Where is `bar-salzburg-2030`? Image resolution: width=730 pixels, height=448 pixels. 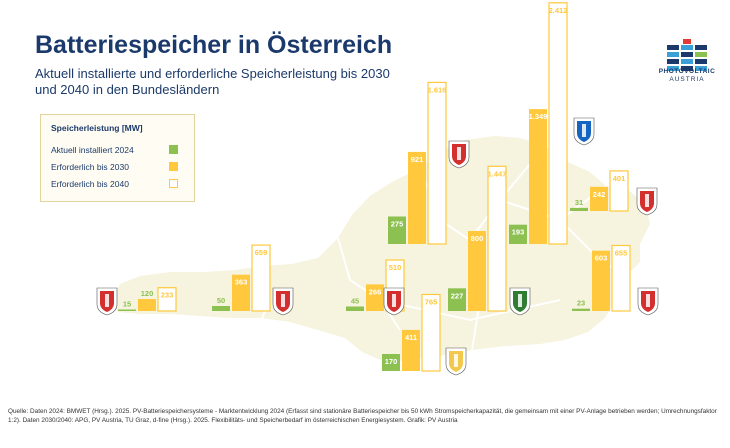
bar-salzburg-2030 is located at coordinates (375, 297).